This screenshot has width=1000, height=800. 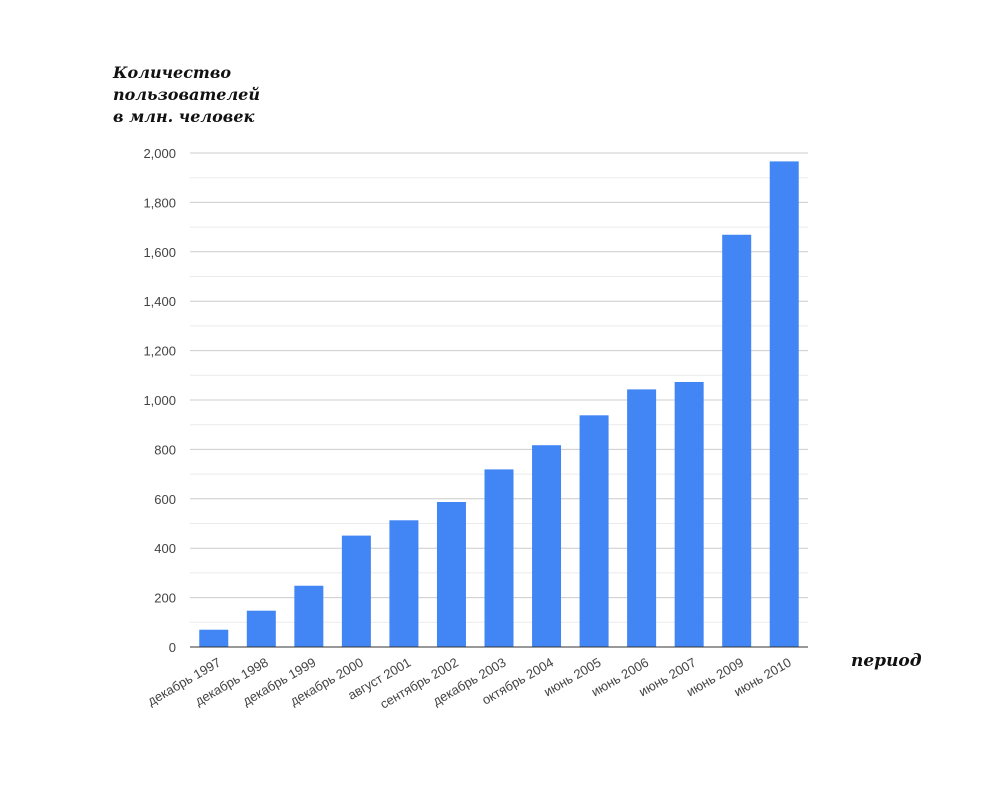 What do you see at coordinates (165, 499) in the screenshot?
I see `y-tick-label: 600` at bounding box center [165, 499].